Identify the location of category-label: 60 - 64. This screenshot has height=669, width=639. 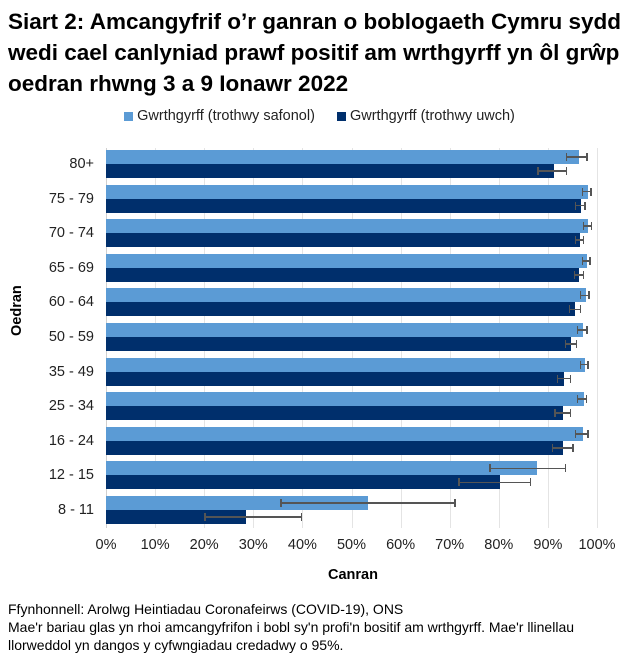
(71, 302).